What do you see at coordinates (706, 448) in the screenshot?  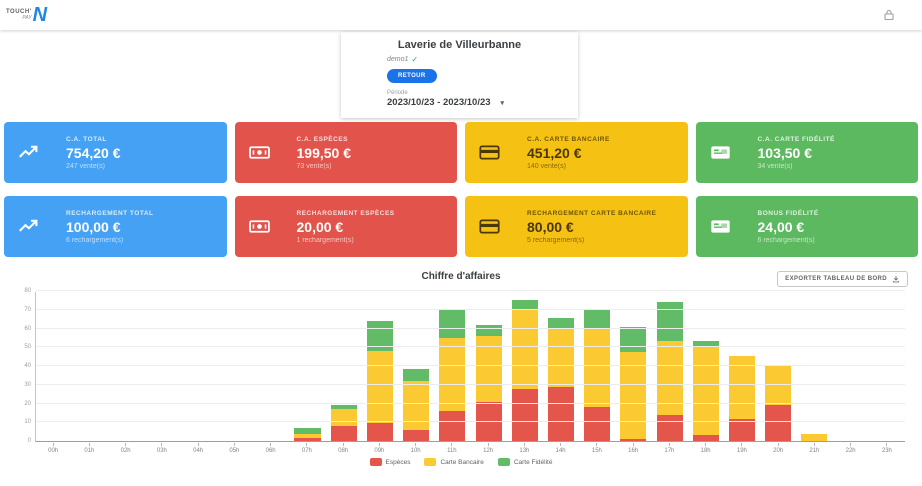 I see `x-tick-label: 18h` at bounding box center [706, 448].